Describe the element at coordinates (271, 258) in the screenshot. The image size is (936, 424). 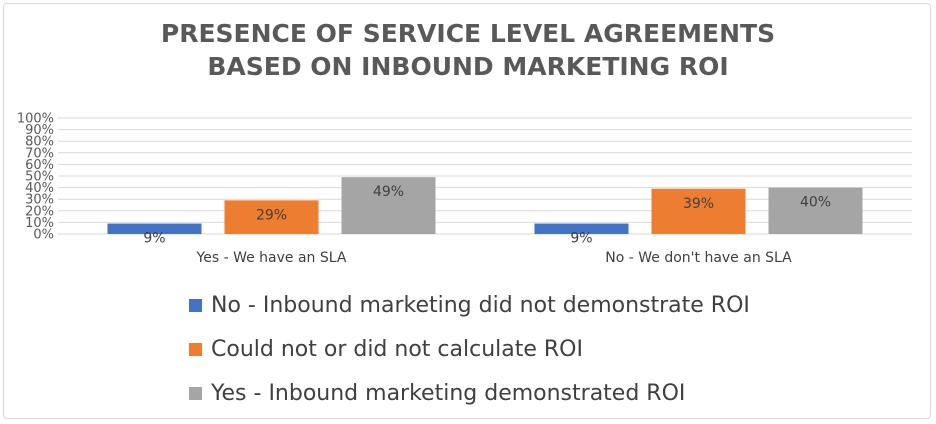
I see `x-tick-yes-we-have-an-sla: Yes - We have an SLA` at that location.